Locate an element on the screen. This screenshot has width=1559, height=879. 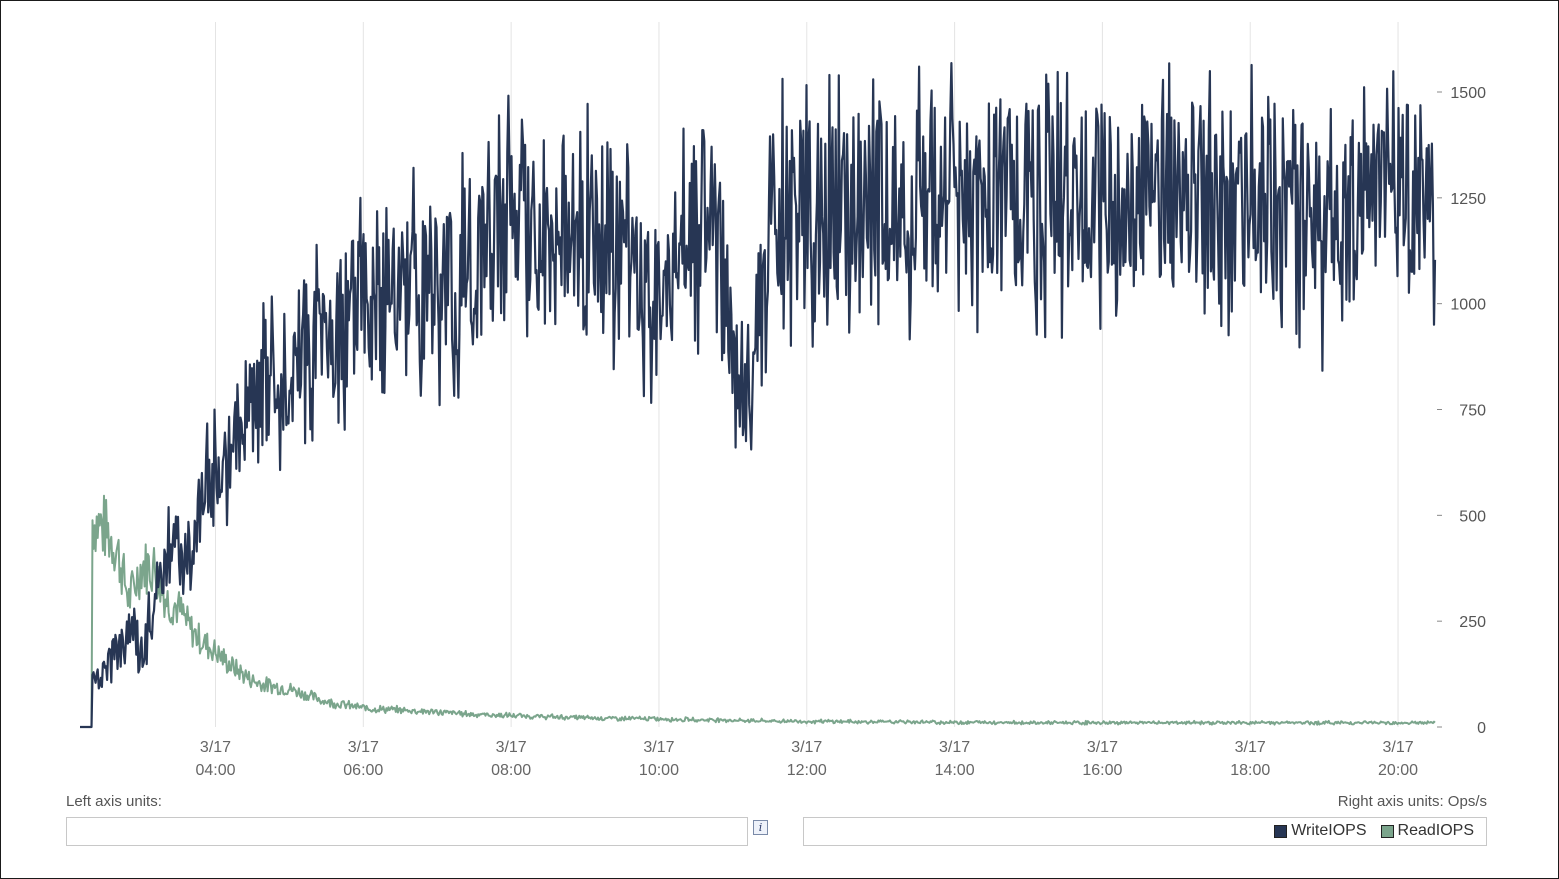
x-tick-date-6: 3/17 is located at coordinates (1102, 747).